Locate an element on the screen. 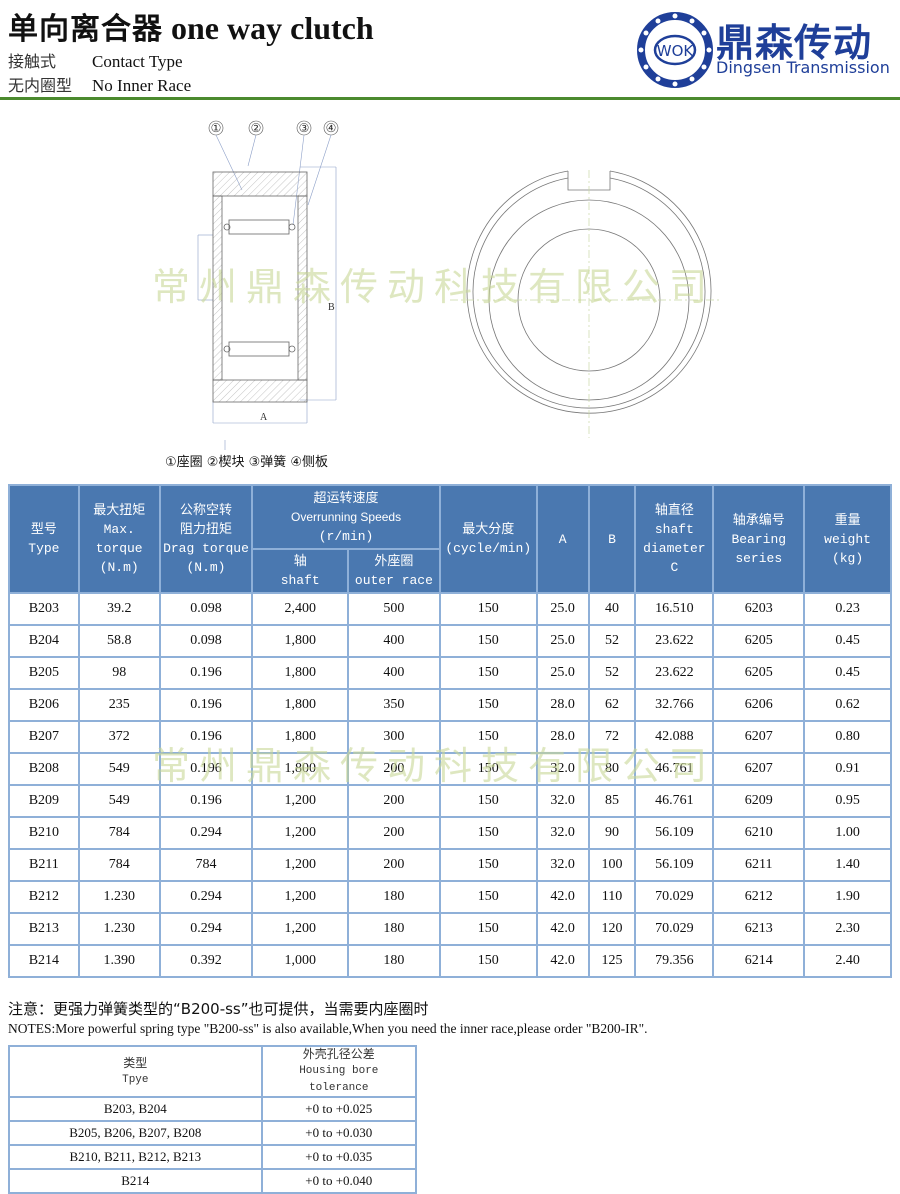  subtitle-cn: 接触式 is located at coordinates (32, 61).